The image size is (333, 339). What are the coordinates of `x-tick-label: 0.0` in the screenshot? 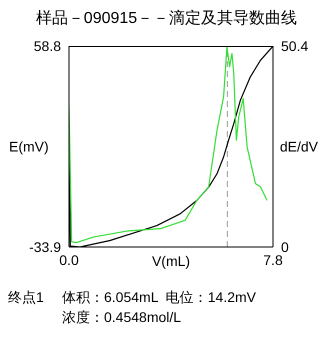 It's located at (69, 260).